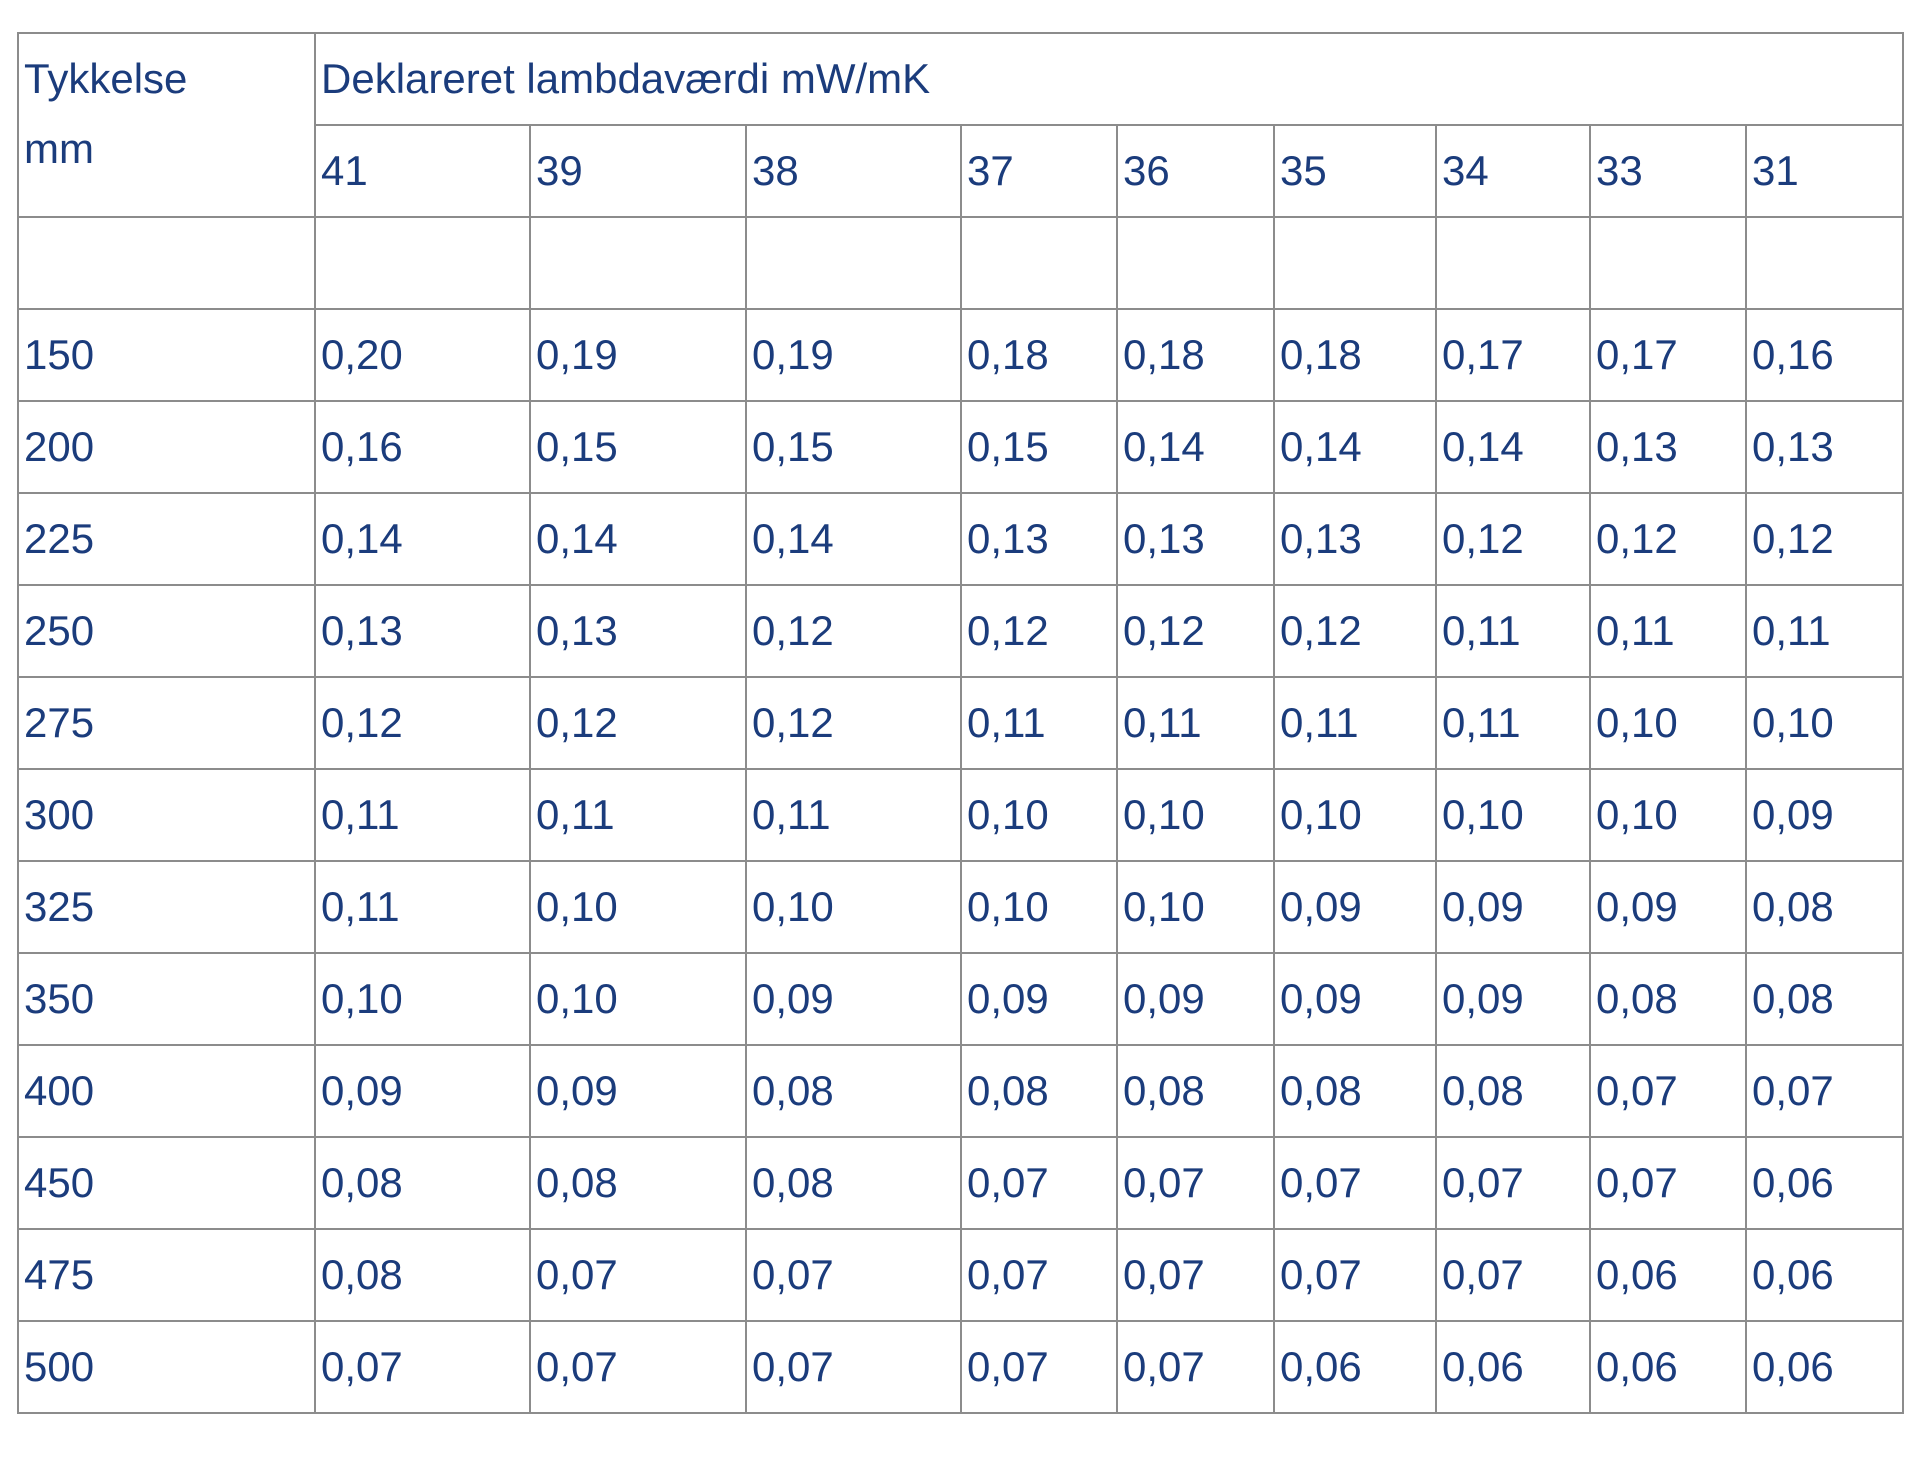 The height and width of the screenshot is (1469, 1920). What do you see at coordinates (166, 539) in the screenshot?
I see `thickness-cell: 225` at bounding box center [166, 539].